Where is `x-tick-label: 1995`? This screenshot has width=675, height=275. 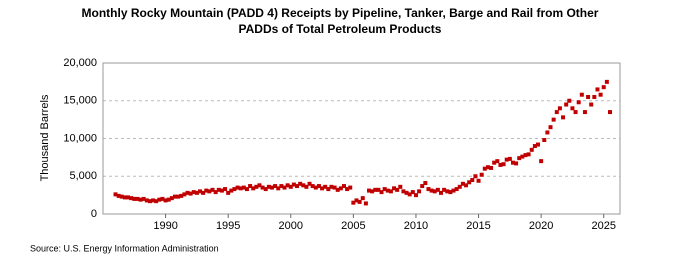
x-tick-label: 1995 is located at coordinates (228, 226).